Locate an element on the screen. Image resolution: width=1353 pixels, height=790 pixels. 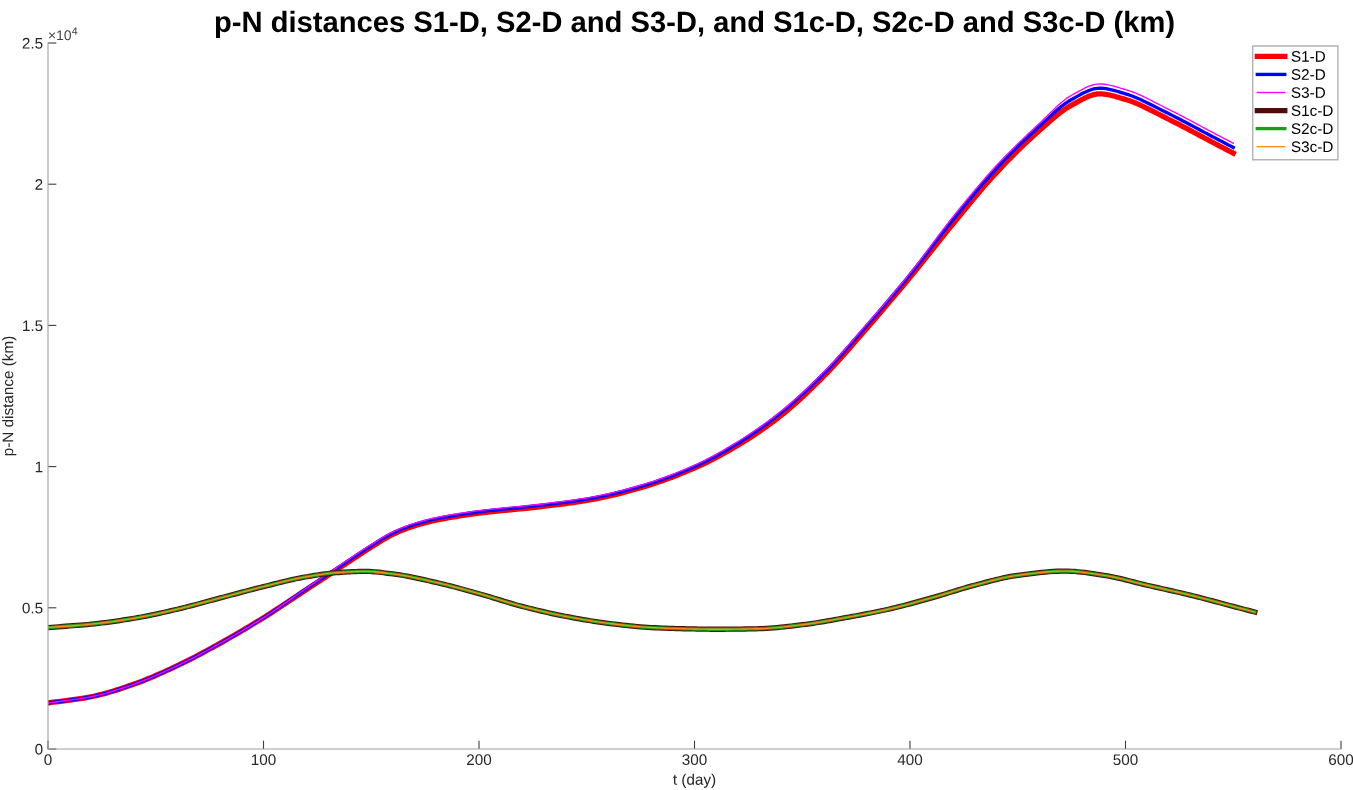
x-tick-label: 500 is located at coordinates (1125, 760).